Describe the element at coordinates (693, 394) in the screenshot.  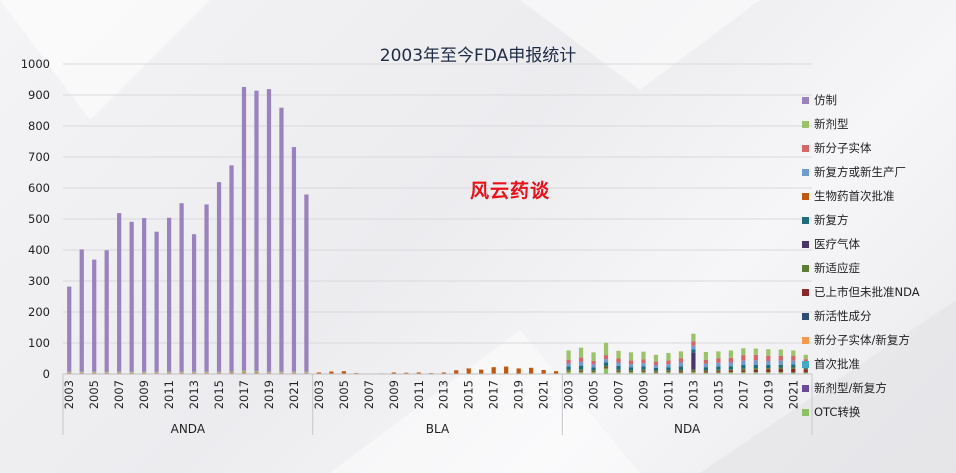
I see `x-tick-label: 2013` at that location.